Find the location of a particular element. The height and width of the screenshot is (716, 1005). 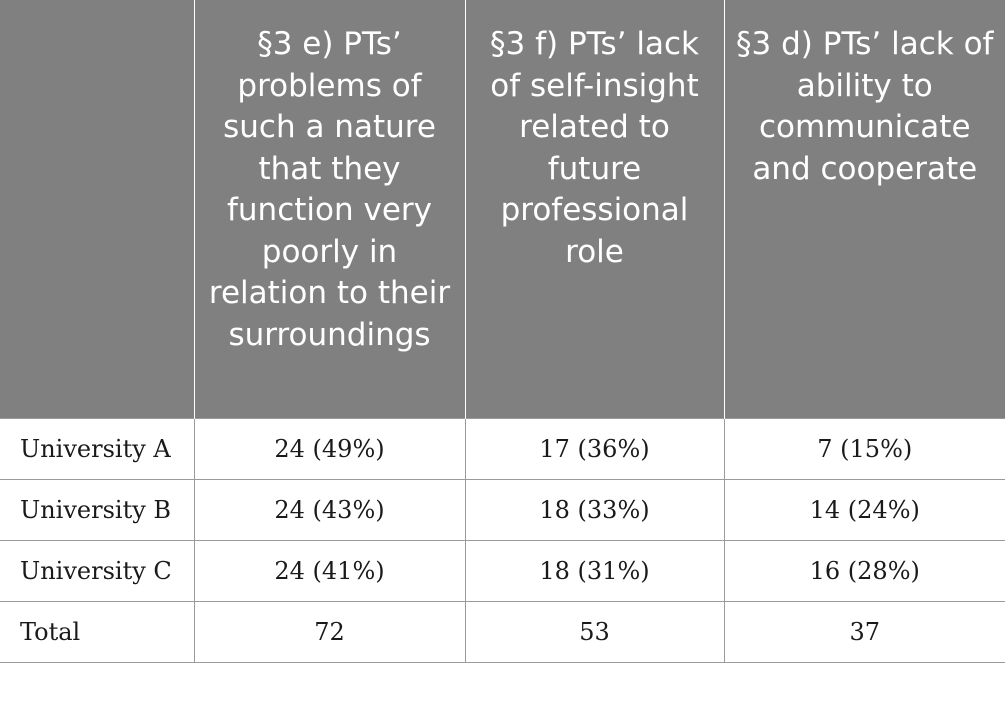

row-label: University B is located at coordinates (97, 509).